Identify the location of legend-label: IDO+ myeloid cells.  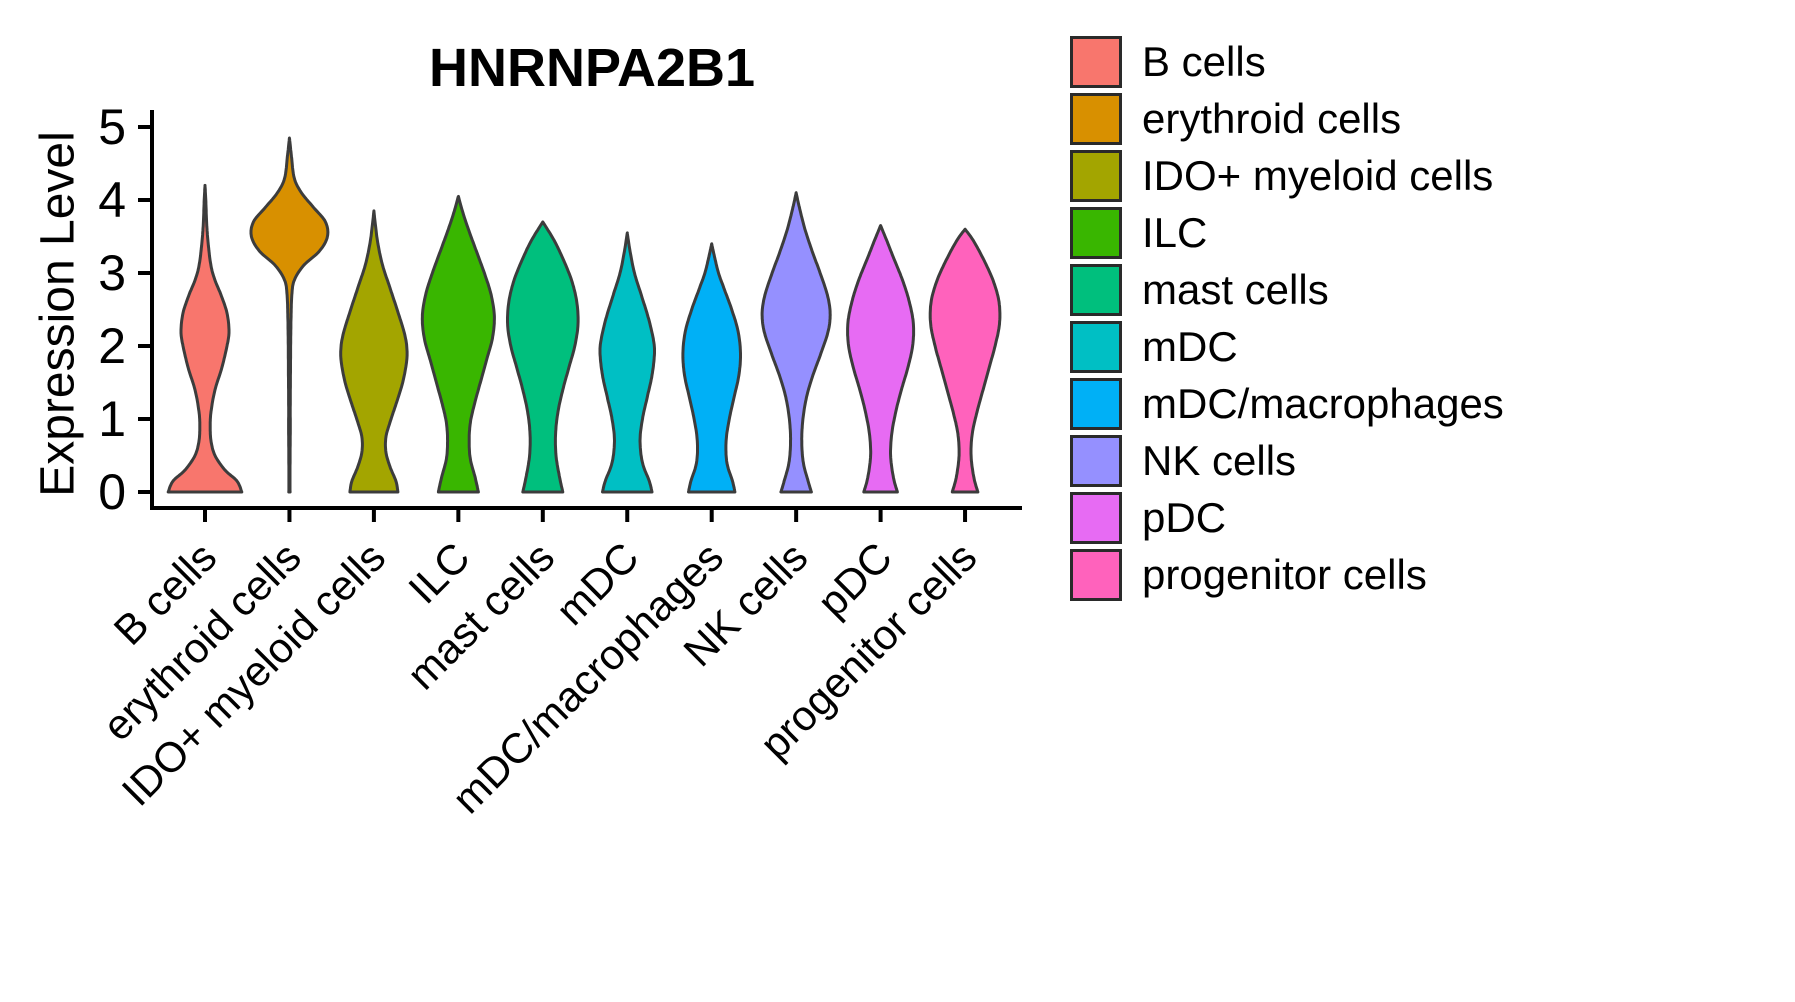
(1318, 175).